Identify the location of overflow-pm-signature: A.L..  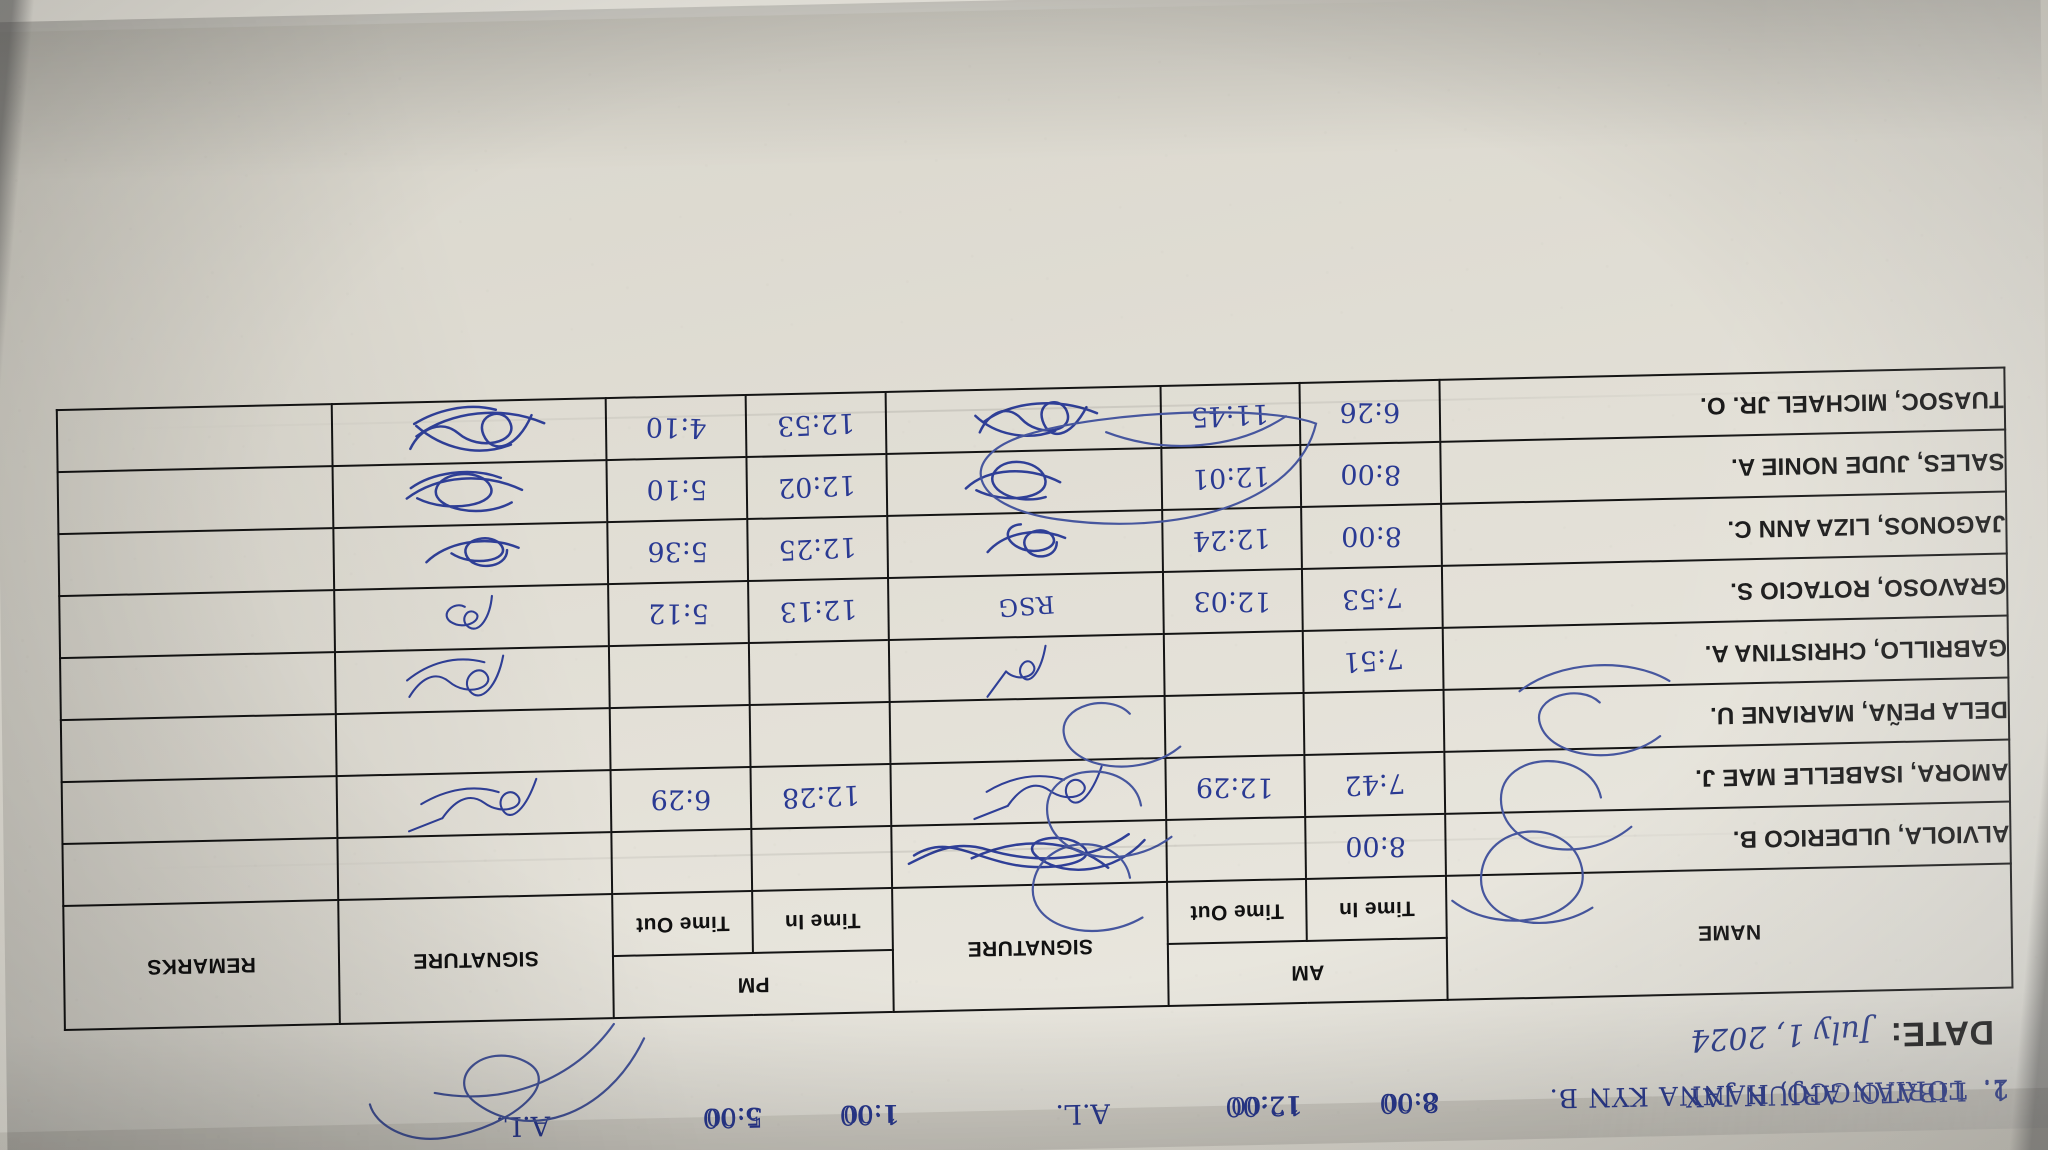
(523, 1125).